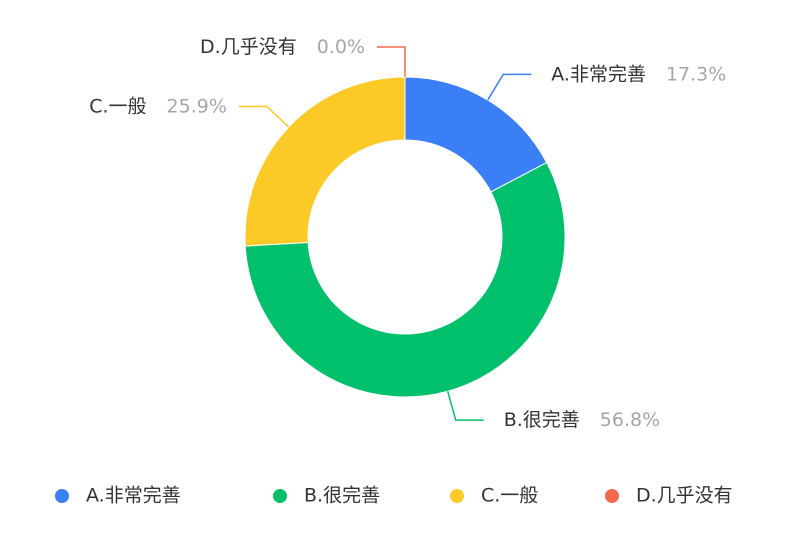  Describe the element at coordinates (696, 74) in the screenshot. I see `label-value: 17.3%` at that location.